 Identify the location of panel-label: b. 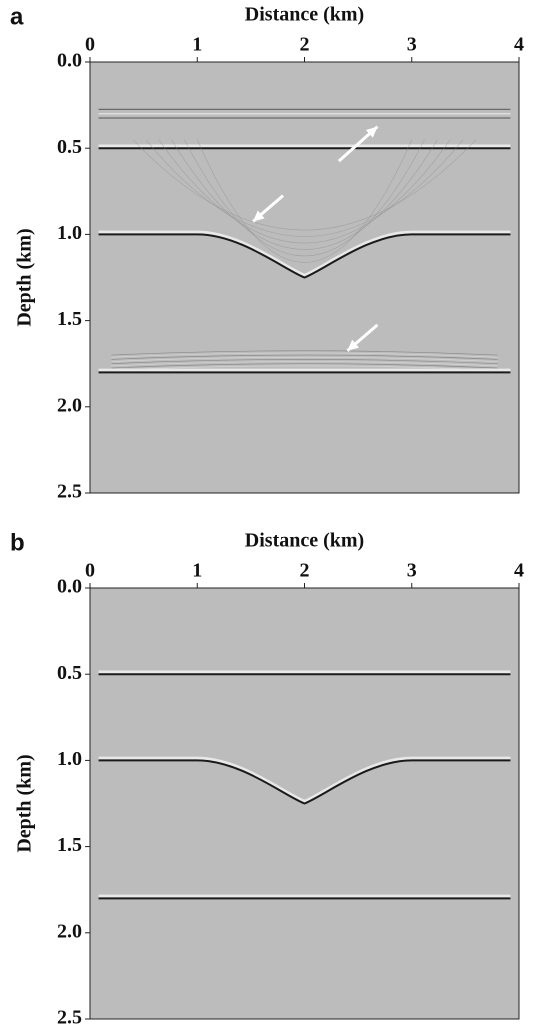
(17, 542).